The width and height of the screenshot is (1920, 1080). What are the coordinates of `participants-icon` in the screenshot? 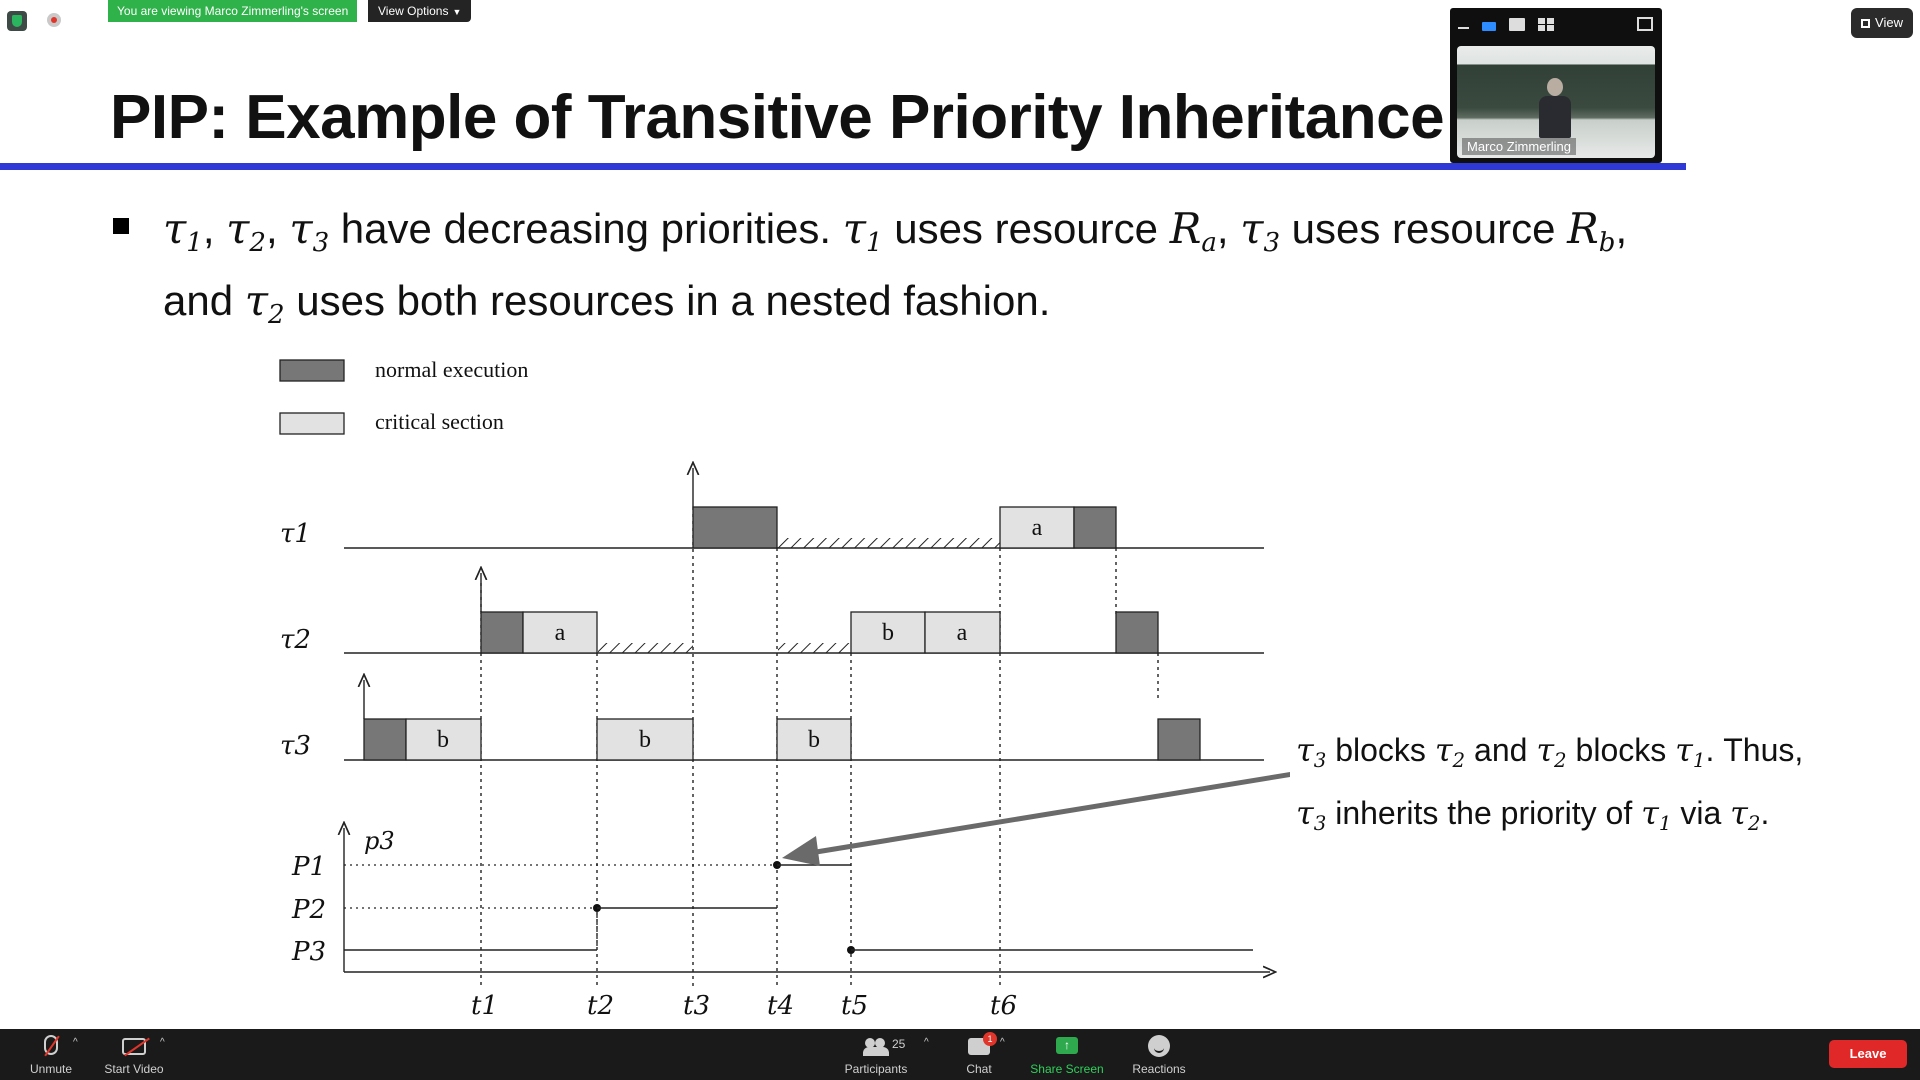 It's located at (876, 1047).